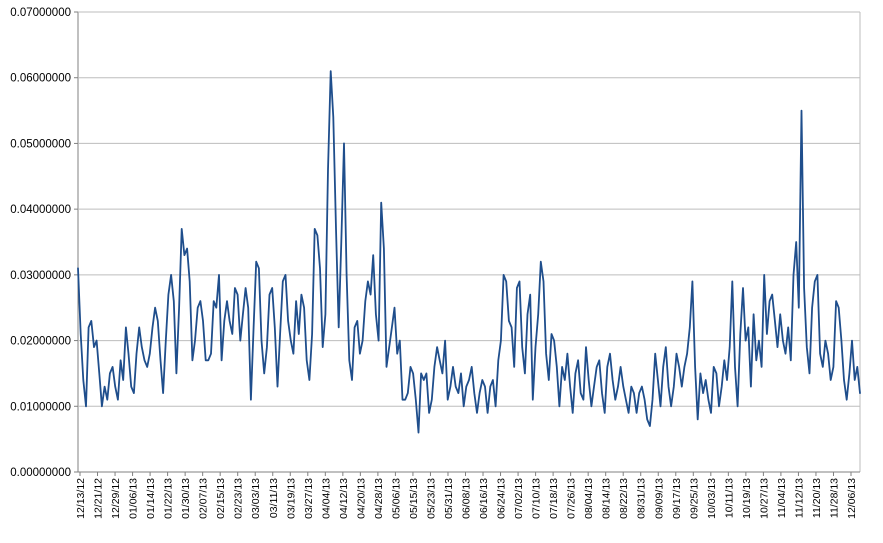  I want to click on x-tick-label: 10/03/13, so click(712, 498).